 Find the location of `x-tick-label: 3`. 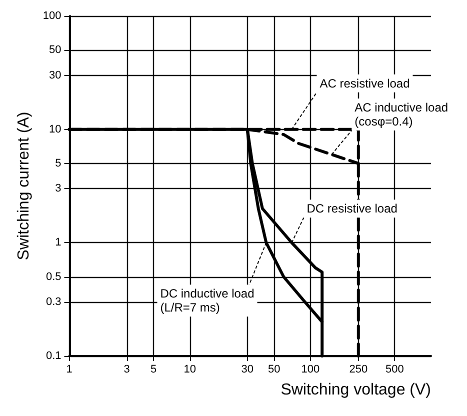

x-tick-label: 3 is located at coordinates (127, 370).